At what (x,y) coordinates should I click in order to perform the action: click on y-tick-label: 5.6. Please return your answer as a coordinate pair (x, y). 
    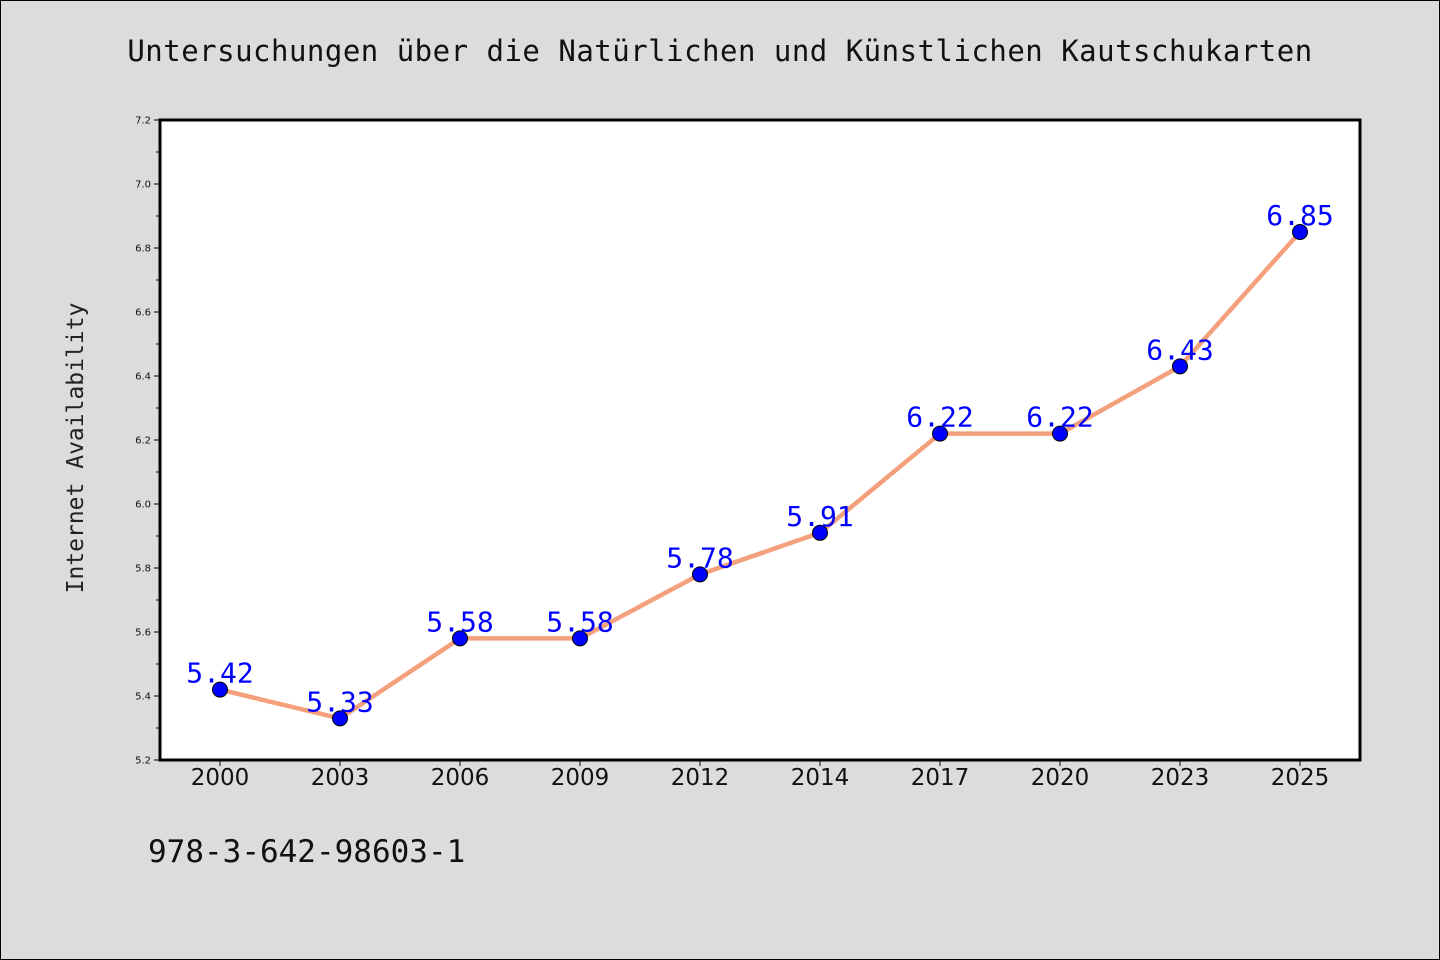
    Looking at the image, I should click on (143, 633).